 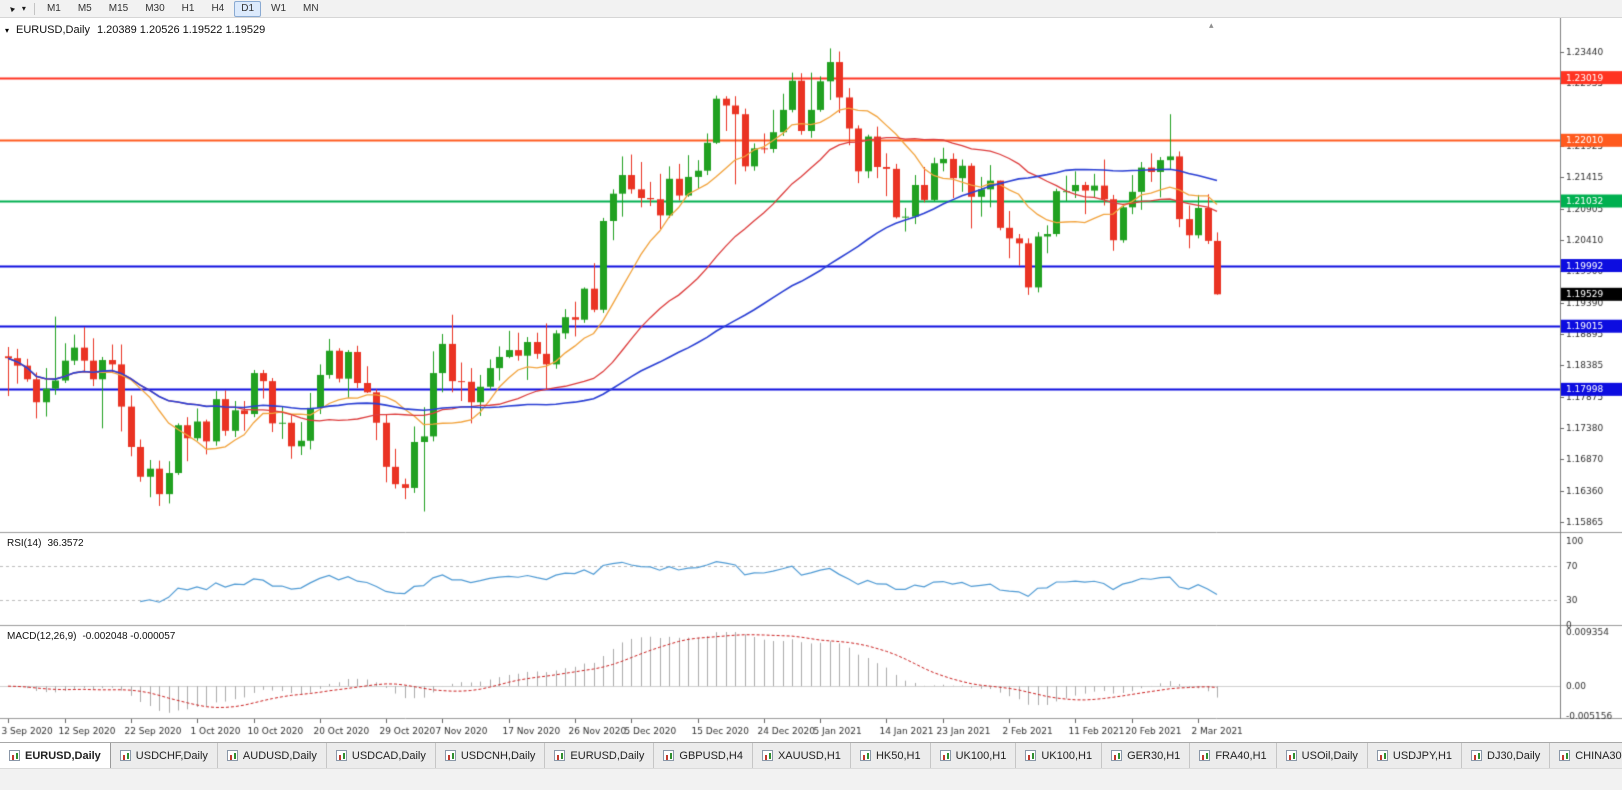 I want to click on chart-tab-label: XAUUSD,H1, so click(x=809, y=755).